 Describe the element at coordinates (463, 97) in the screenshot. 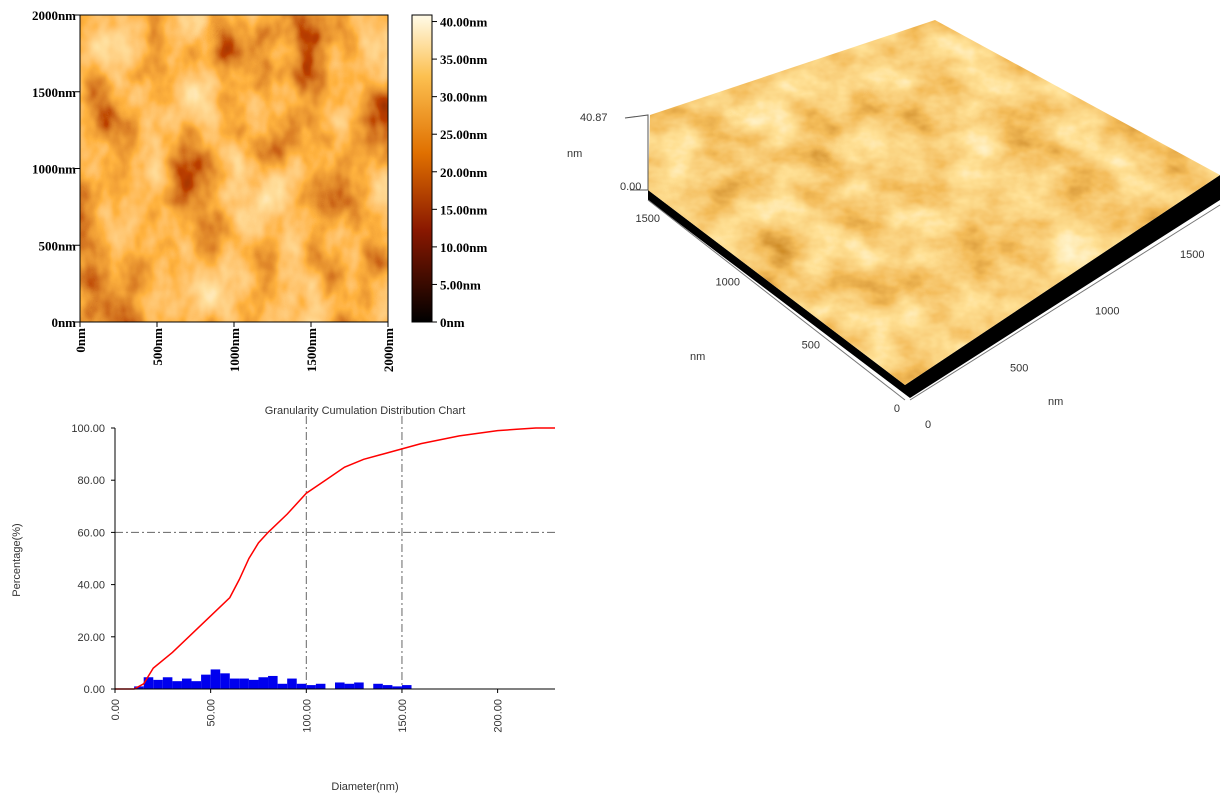

I see `colorbar-label: 30.00nm` at that location.